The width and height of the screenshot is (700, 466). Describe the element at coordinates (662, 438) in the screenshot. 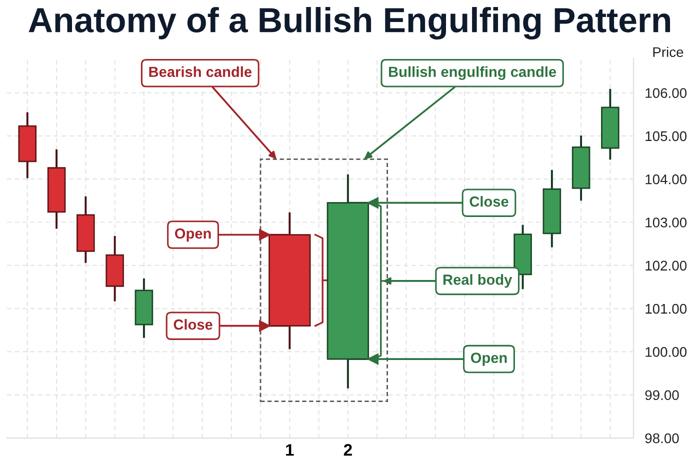

I see `y-tick-label: 98.00` at that location.